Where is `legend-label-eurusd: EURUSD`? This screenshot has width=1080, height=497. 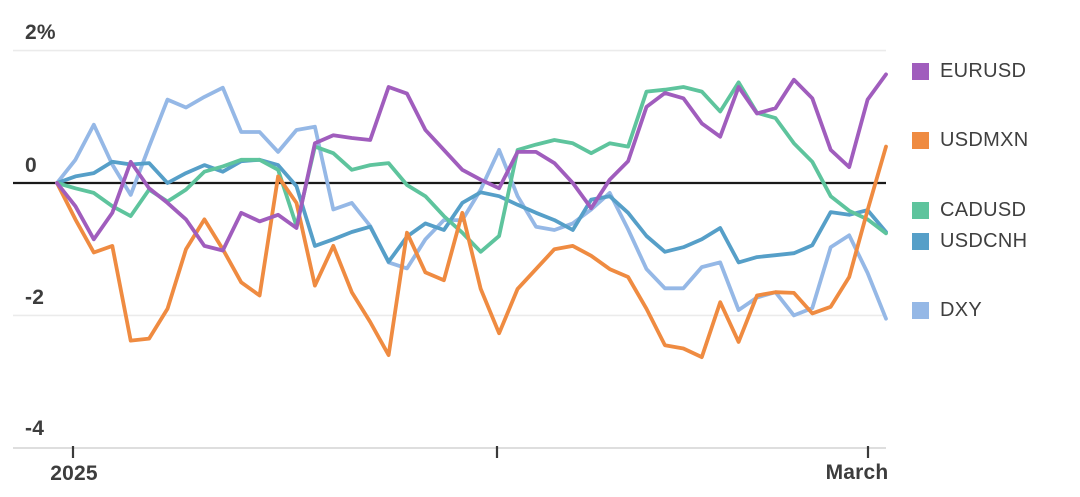 legend-label-eurusd: EURUSD is located at coordinates (983, 71).